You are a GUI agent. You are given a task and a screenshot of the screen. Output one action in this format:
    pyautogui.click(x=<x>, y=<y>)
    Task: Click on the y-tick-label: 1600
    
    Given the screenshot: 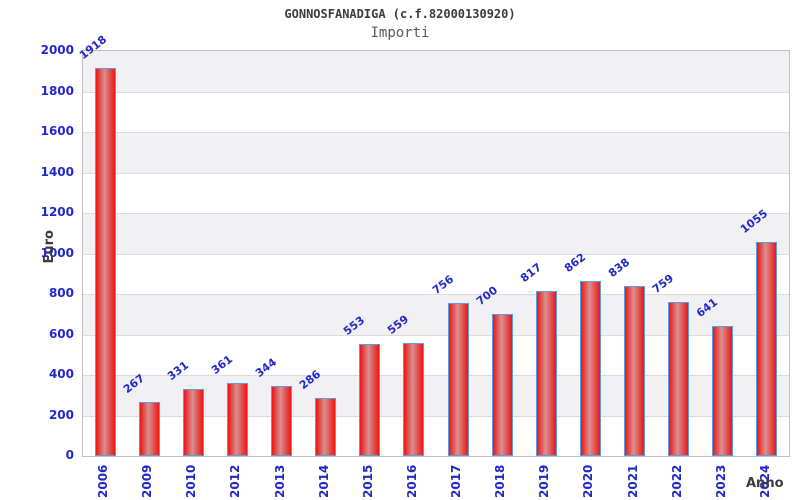 What is the action you would take?
    pyautogui.click(x=57, y=131)
    